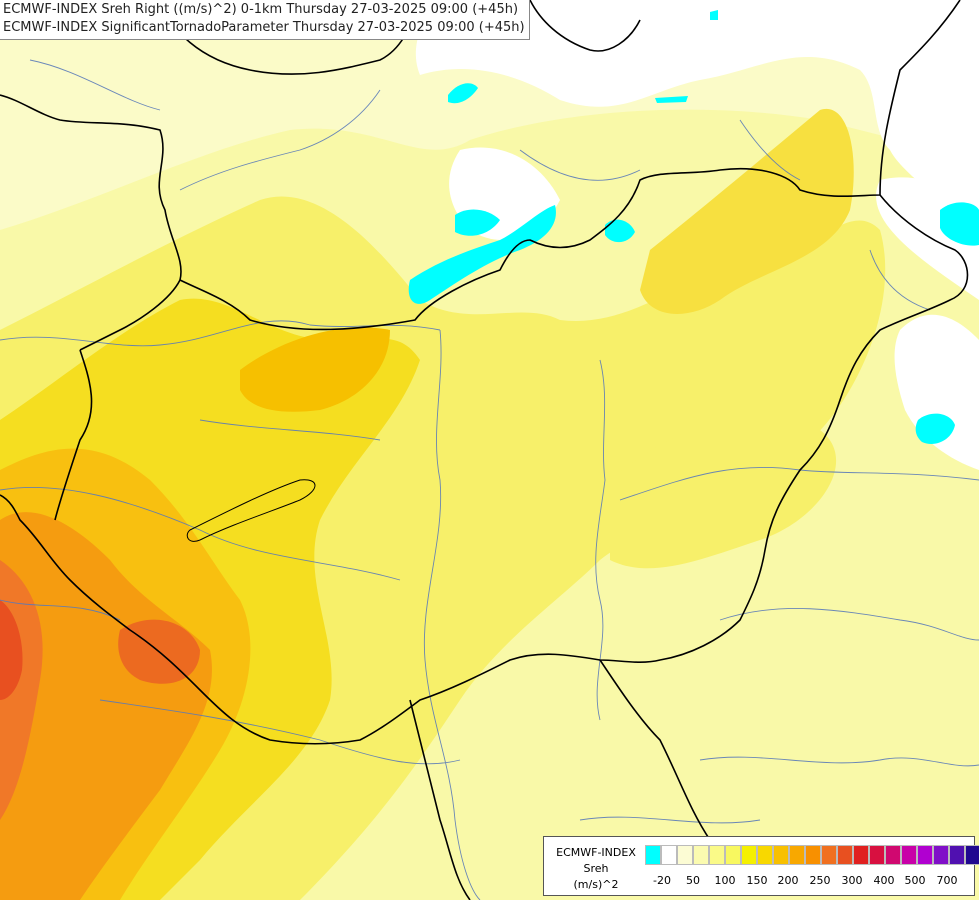  What do you see at coordinates (947, 880) in the screenshot?
I see `legend-tick-label: 700` at bounding box center [947, 880].